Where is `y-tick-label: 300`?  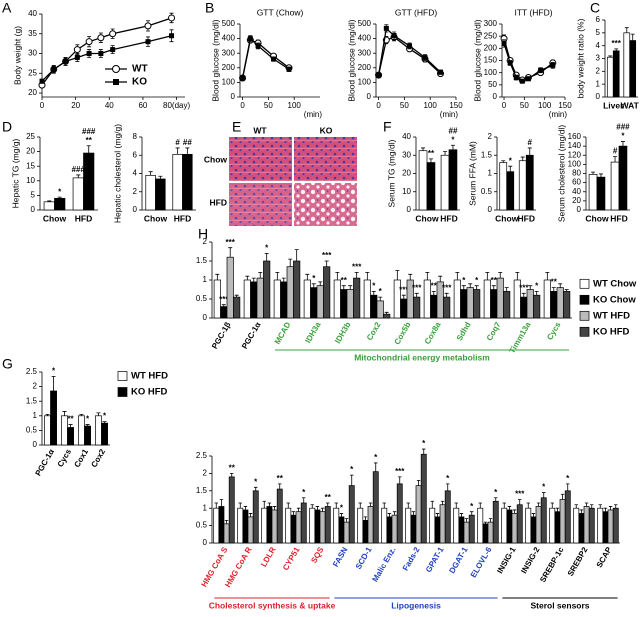
y-tick-label: 300 is located at coordinates (365, 52).